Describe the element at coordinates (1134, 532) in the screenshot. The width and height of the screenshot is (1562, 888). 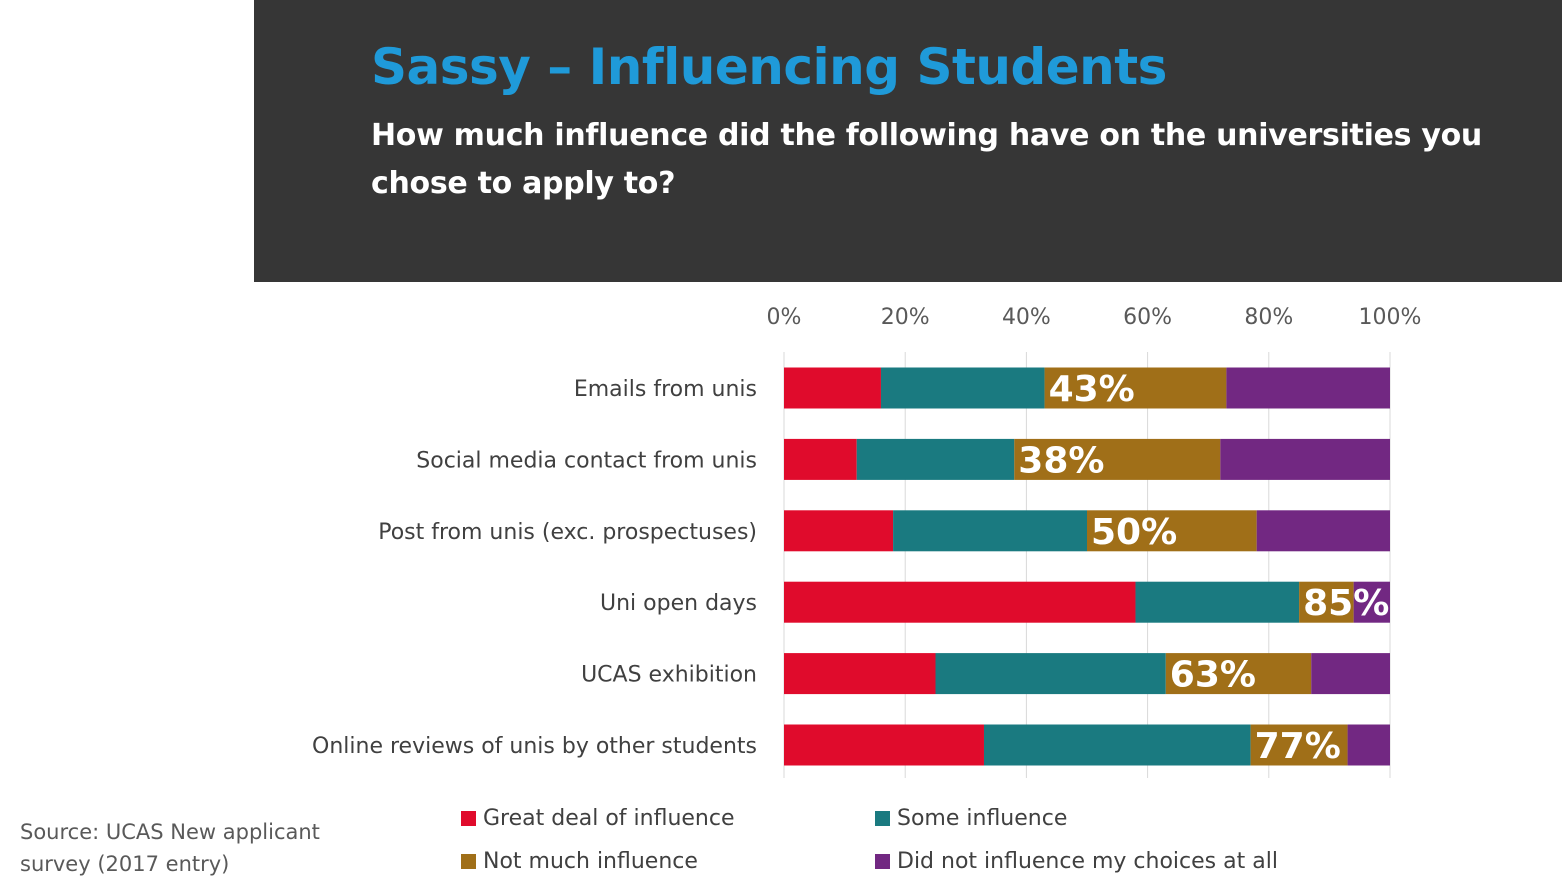
I see `bar-value-label: 50%` at that location.